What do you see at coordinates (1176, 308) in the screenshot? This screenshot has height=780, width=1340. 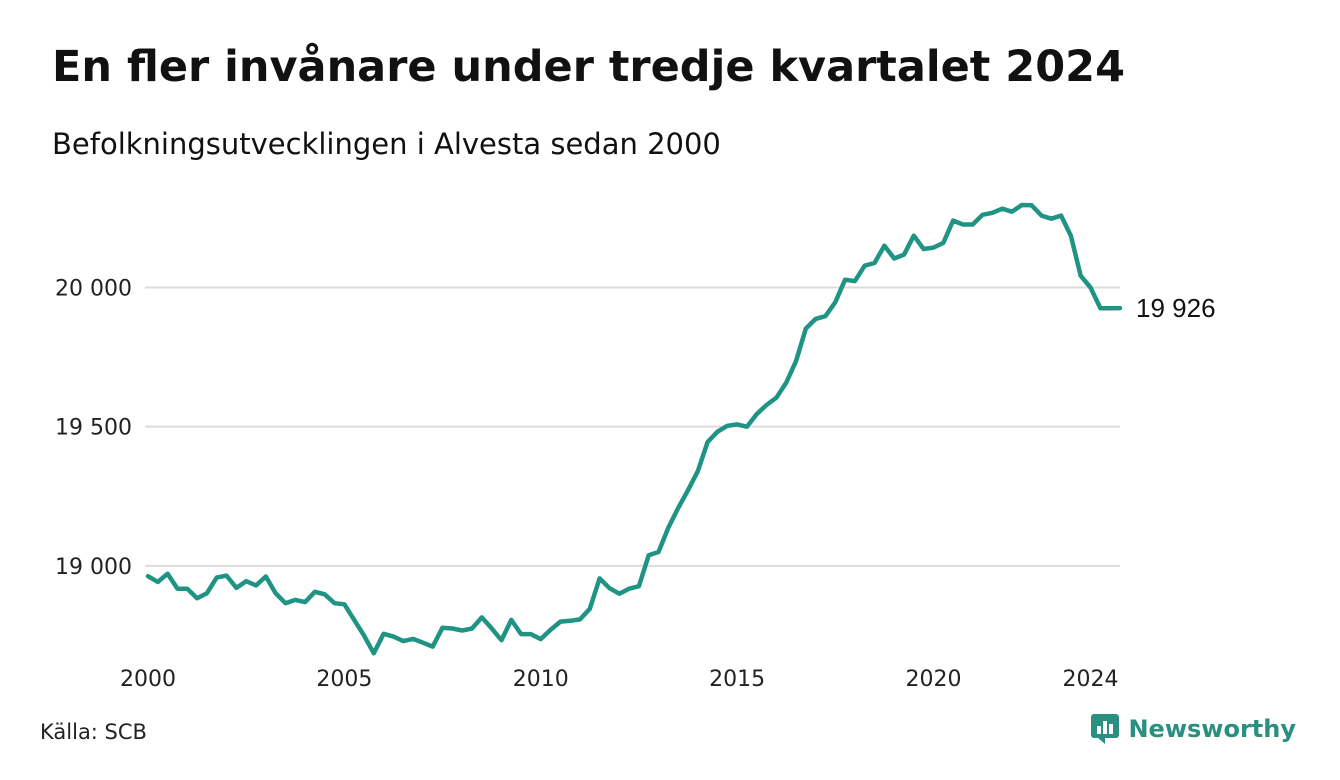 I see `end-value-label: 19 926` at bounding box center [1176, 308].